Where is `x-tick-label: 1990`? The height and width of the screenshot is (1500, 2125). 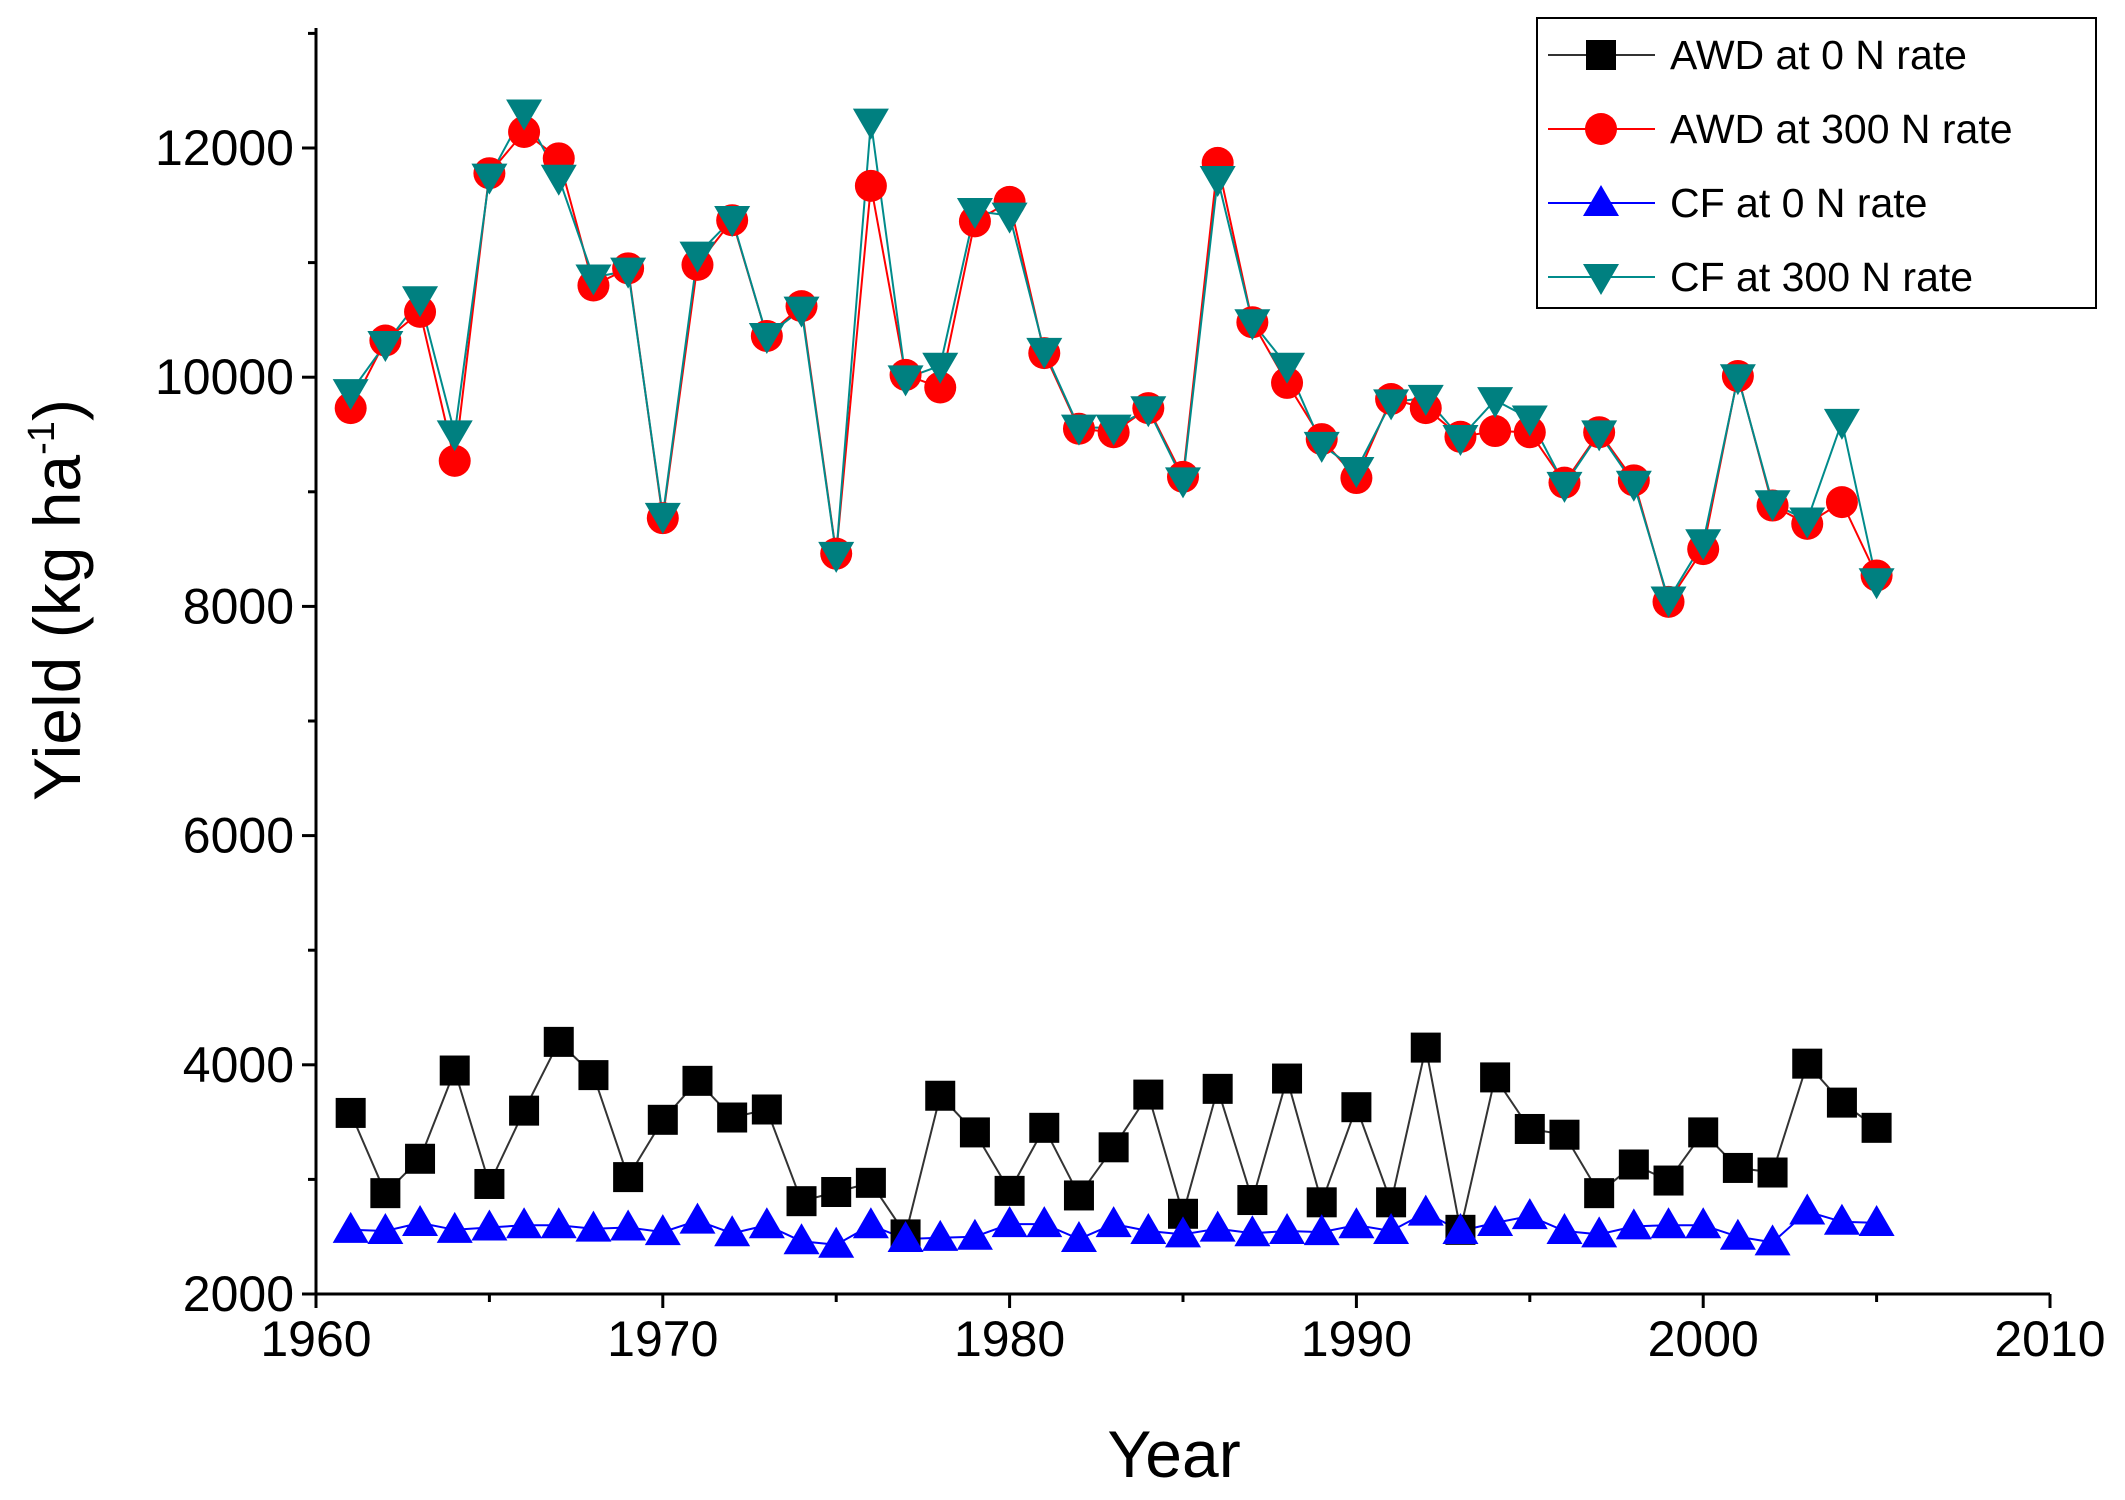
x-tick-label: 1990 is located at coordinates (1356, 1339).